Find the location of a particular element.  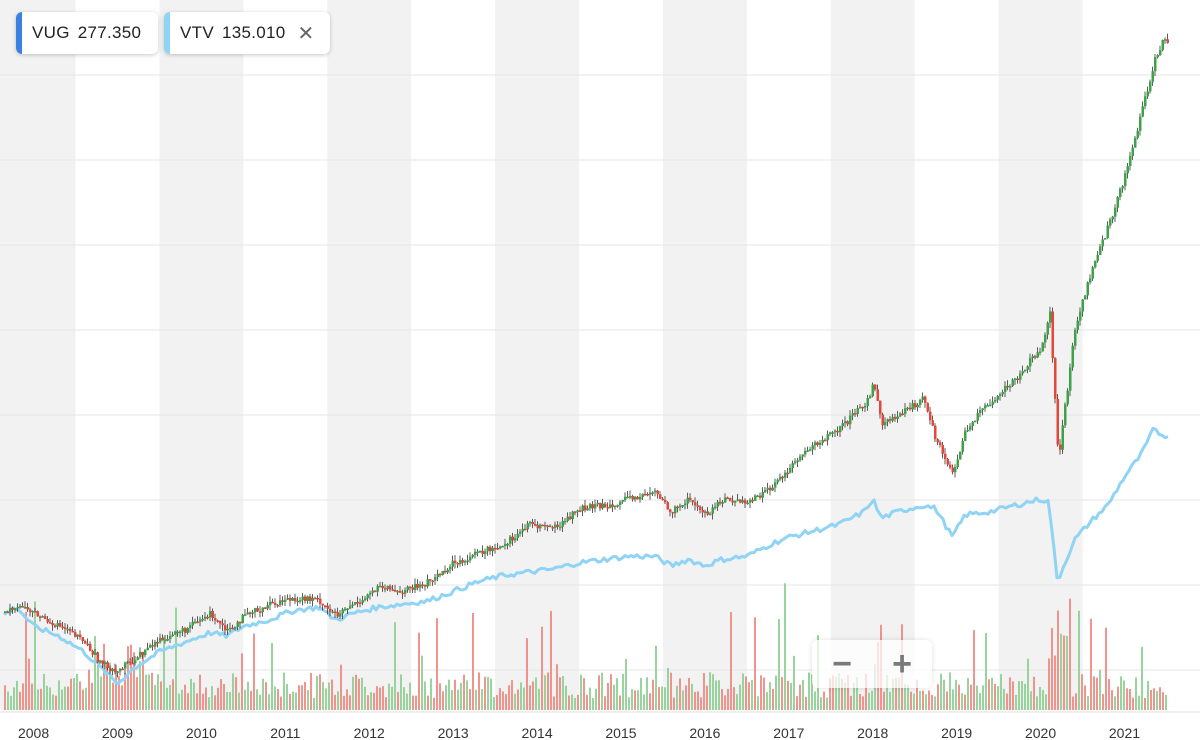

vug-color-swatch is located at coordinates (19, 33).